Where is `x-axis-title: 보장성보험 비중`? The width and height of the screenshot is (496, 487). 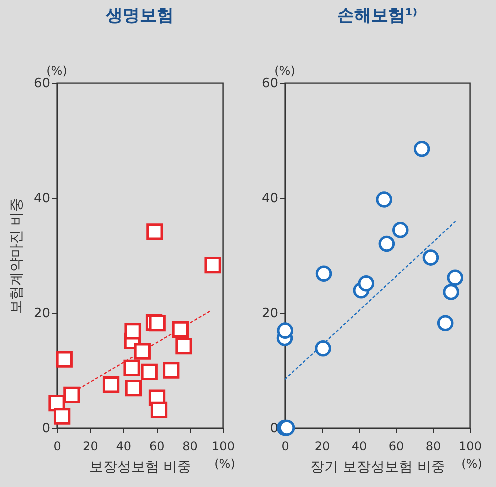 x-axis-title: 보장성보험 비중 is located at coordinates (140, 468).